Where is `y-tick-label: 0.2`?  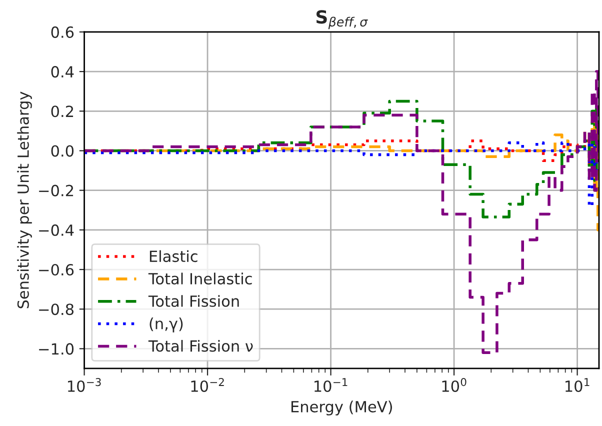 y-tick-label: 0.2 is located at coordinates (62, 112).